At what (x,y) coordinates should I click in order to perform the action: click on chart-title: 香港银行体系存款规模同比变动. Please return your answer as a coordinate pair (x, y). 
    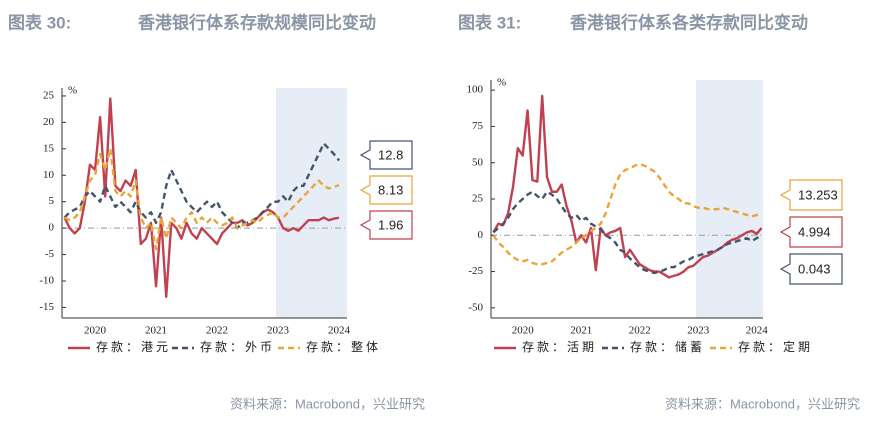
    Looking at the image, I should click on (257, 22).